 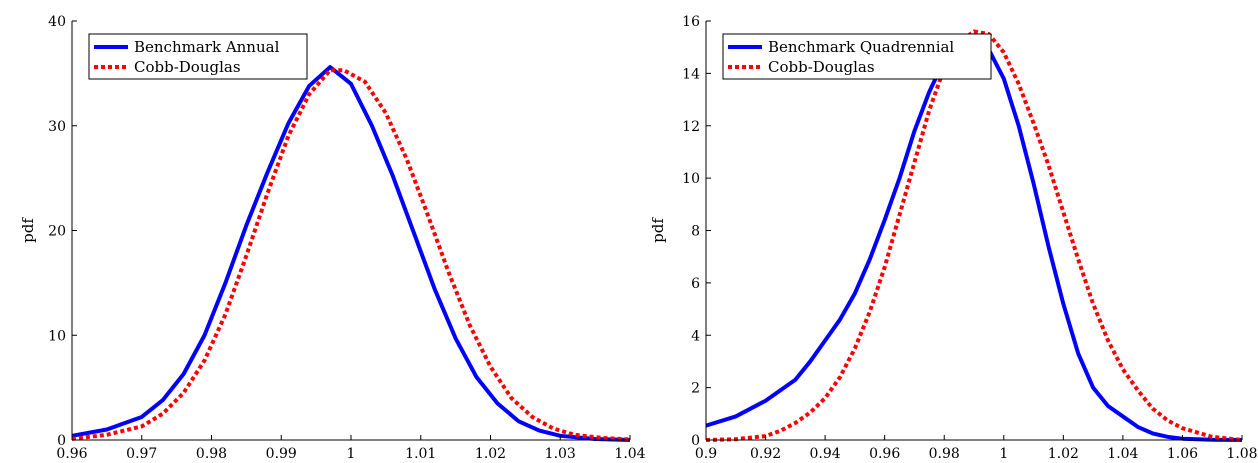 What do you see at coordinates (420, 454) in the screenshot?
I see `x-tick-label: 1.01` at bounding box center [420, 454].